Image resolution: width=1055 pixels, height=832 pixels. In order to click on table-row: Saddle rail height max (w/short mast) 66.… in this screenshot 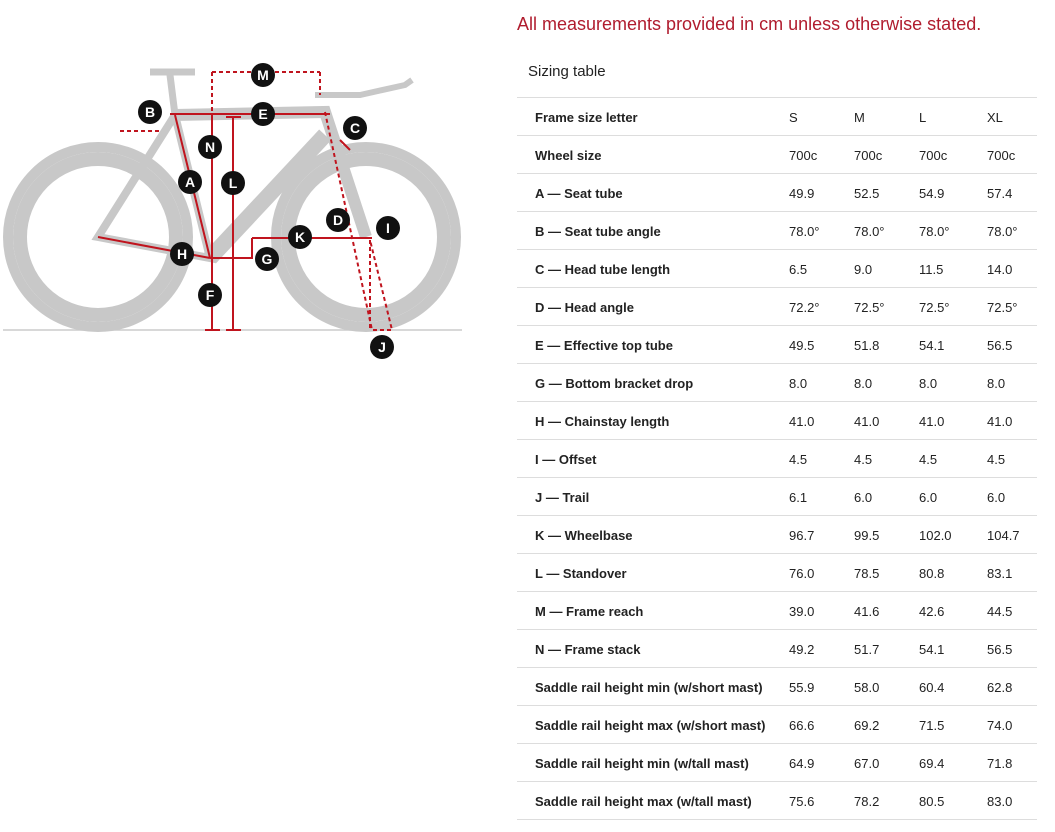, I will do `click(777, 724)`.